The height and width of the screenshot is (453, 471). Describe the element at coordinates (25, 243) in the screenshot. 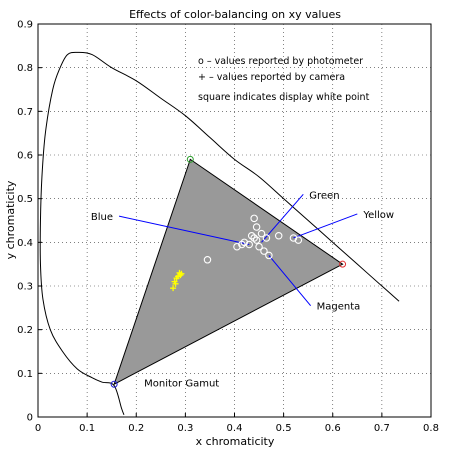

I see `y-tick-label: 0.4` at that location.